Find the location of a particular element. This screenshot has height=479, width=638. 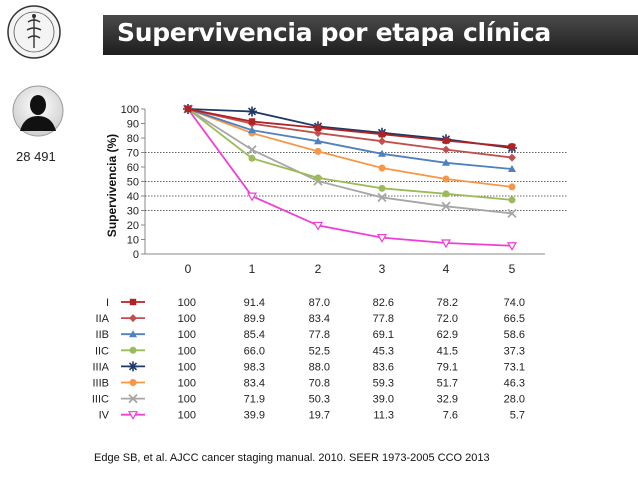

table-value: 32.9 is located at coordinates (447, 400).